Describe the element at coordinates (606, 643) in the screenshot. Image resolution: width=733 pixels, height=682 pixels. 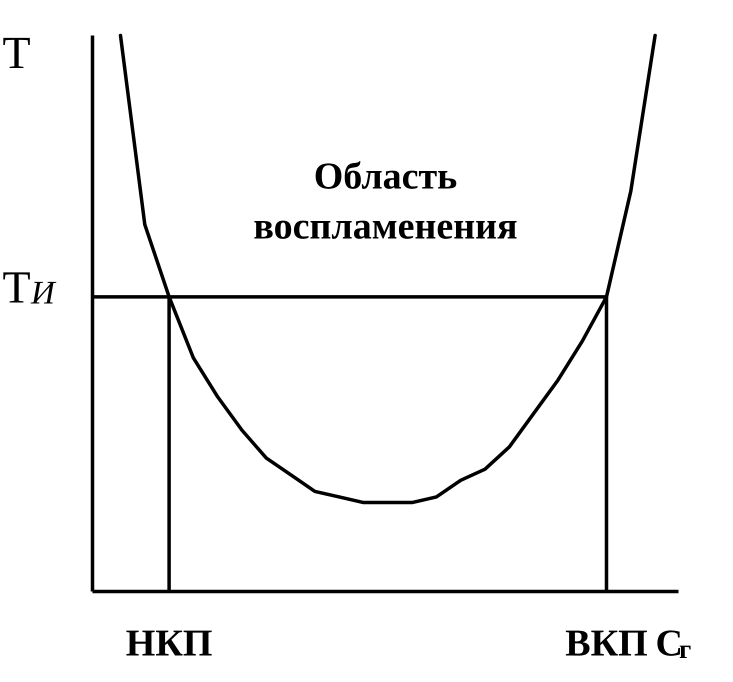
I see `x-tick-label: ВКП` at that location.